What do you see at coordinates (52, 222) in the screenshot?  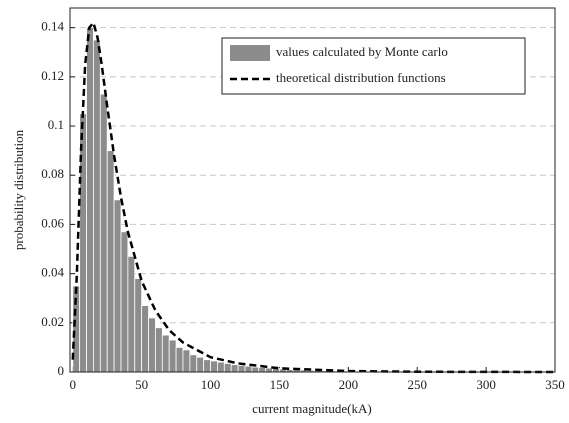 I see `y-tick-label: 0.06` at bounding box center [52, 222].